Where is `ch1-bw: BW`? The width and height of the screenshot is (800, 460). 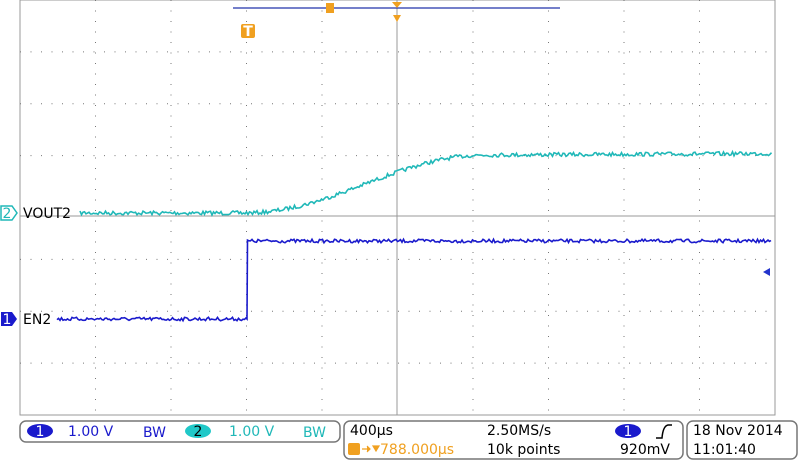 ch1-bw: BW is located at coordinates (154, 433).